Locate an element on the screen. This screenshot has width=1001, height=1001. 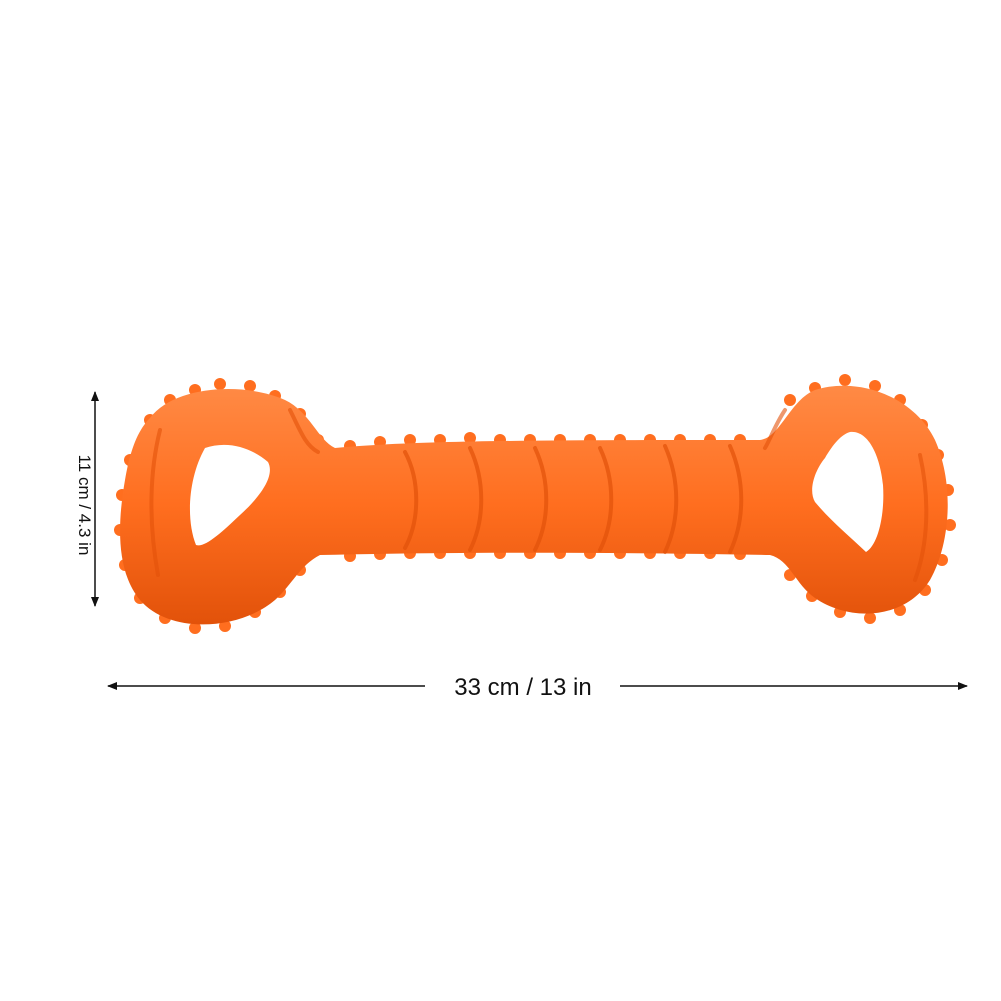
height-dimension: 11 cm / 4.3 in is located at coordinates (87, 499).